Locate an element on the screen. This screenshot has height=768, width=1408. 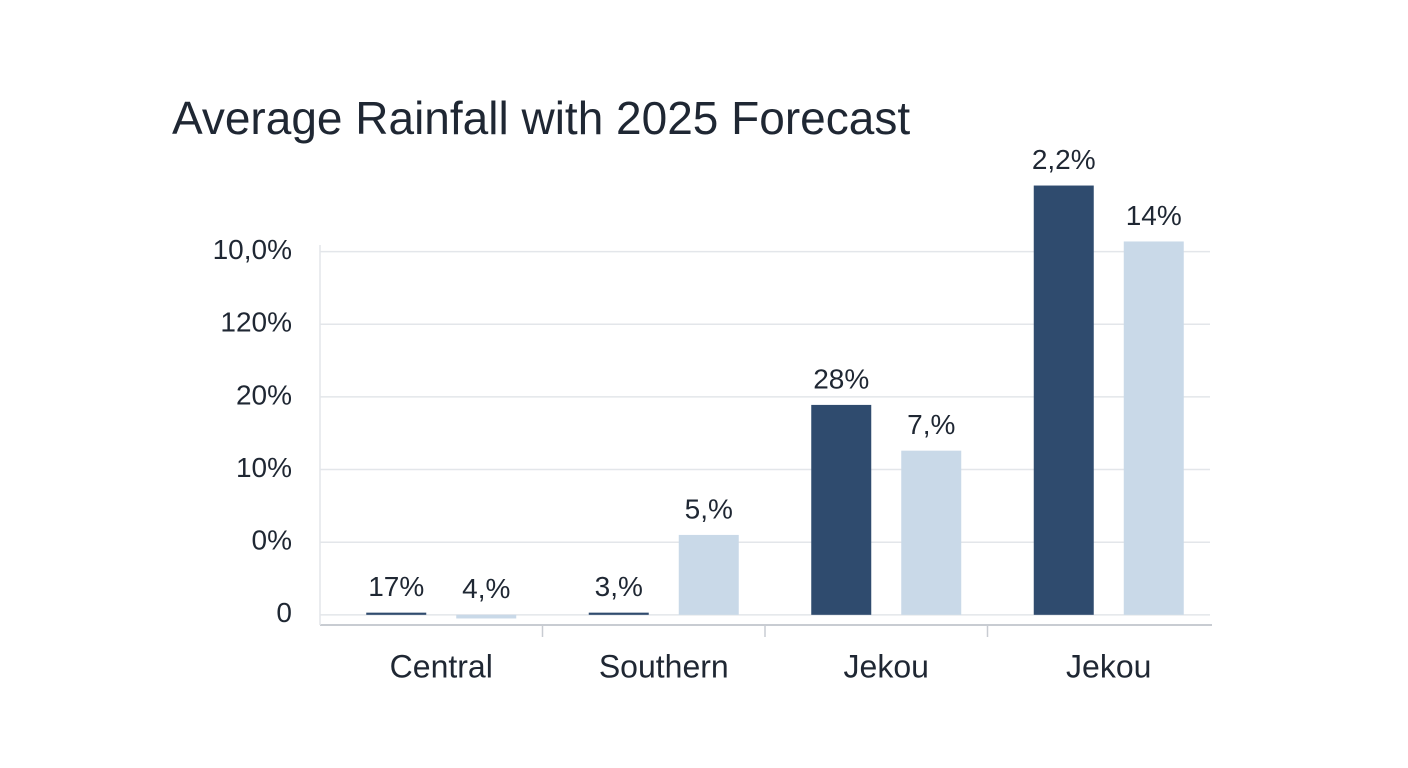
y-tick-label: 20% is located at coordinates (264, 394).